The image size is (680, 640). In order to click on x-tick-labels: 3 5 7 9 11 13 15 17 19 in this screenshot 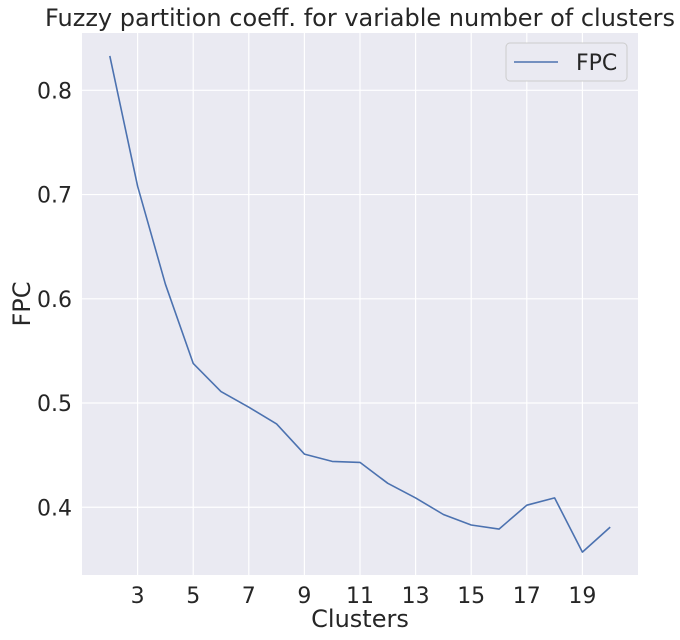, I will do `click(364, 596)`.